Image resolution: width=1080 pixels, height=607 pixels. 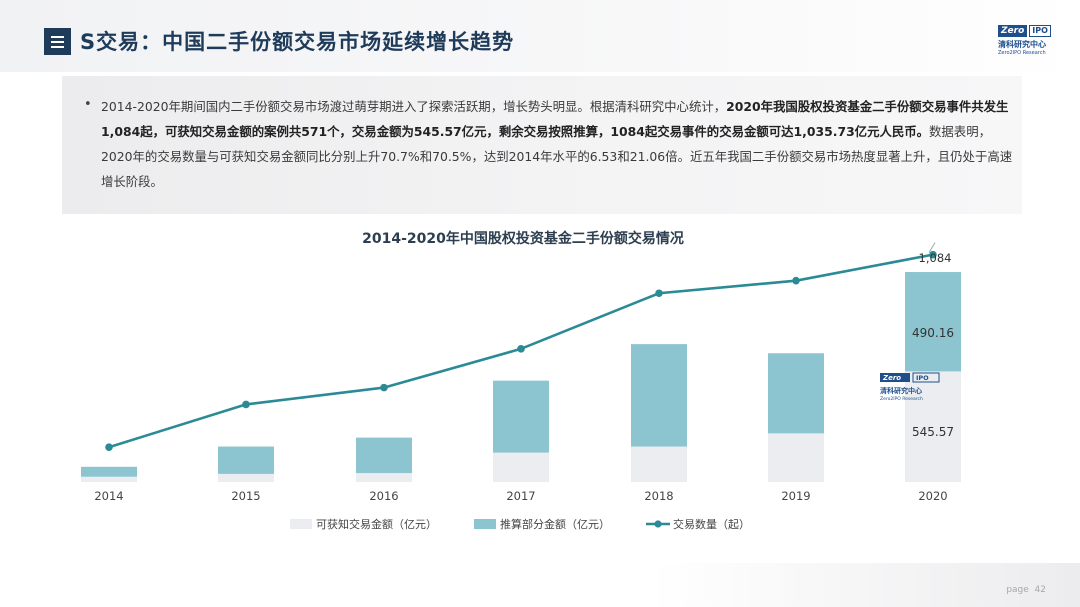 I want to click on watermark-cn: 清科研究中心, so click(x=901, y=390).